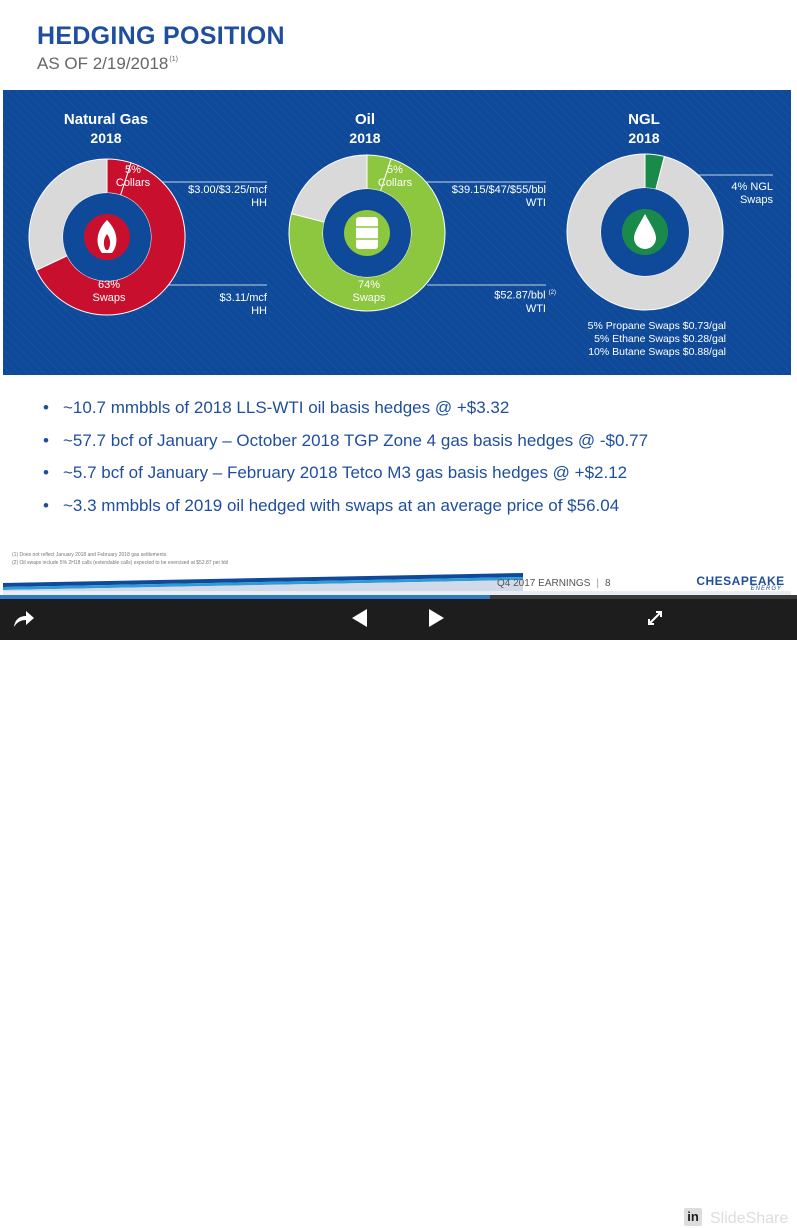 This screenshot has width=797, height=1228. Describe the element at coordinates (23, 619) in the screenshot. I see `share-icon` at that location.